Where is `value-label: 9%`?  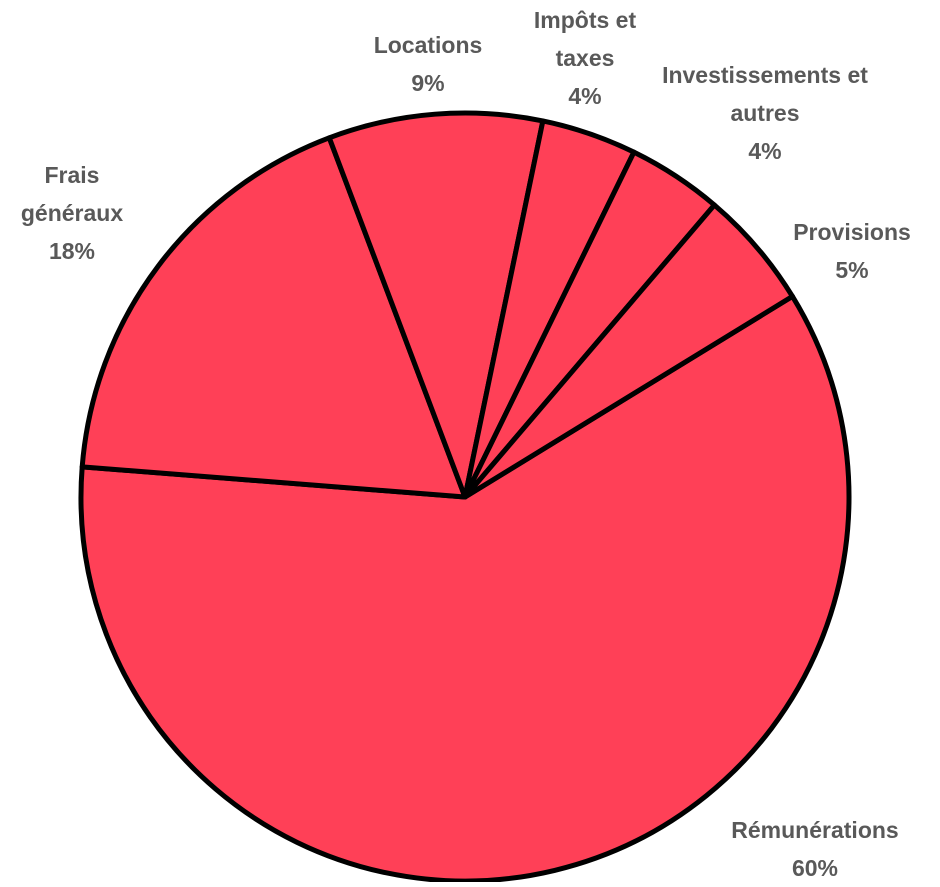
value-label: 9% is located at coordinates (428, 83).